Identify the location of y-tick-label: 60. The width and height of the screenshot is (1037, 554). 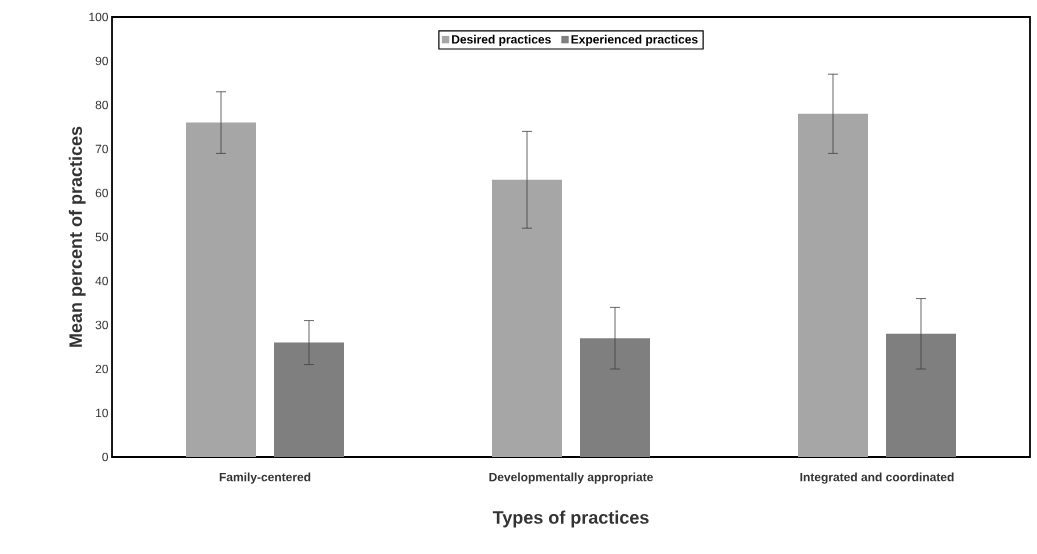
(102, 193).